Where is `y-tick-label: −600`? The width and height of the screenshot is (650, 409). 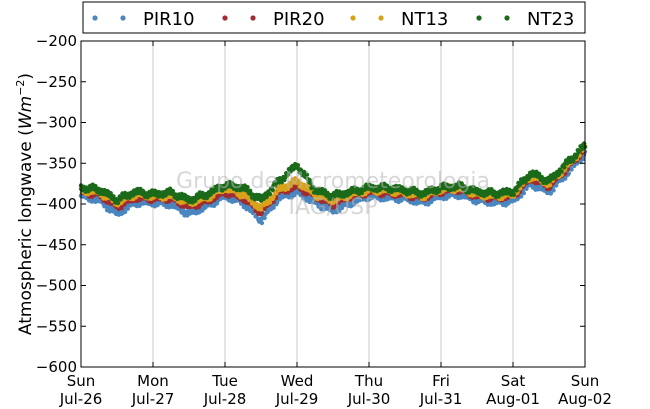
y-tick-label: −600 is located at coordinates (56, 367).